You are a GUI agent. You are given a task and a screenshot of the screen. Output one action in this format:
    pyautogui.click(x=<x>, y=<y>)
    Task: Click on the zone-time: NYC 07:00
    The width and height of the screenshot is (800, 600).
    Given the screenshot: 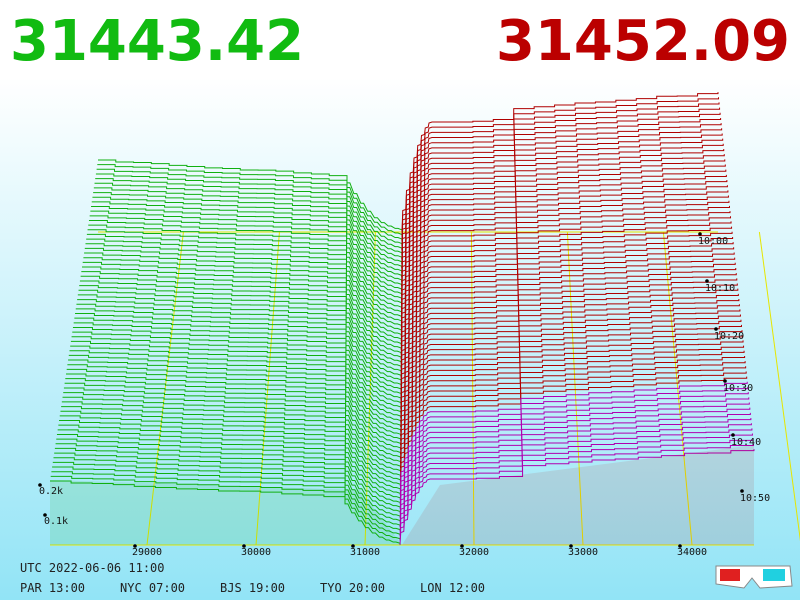 What is the action you would take?
    pyautogui.click(x=152, y=588)
    